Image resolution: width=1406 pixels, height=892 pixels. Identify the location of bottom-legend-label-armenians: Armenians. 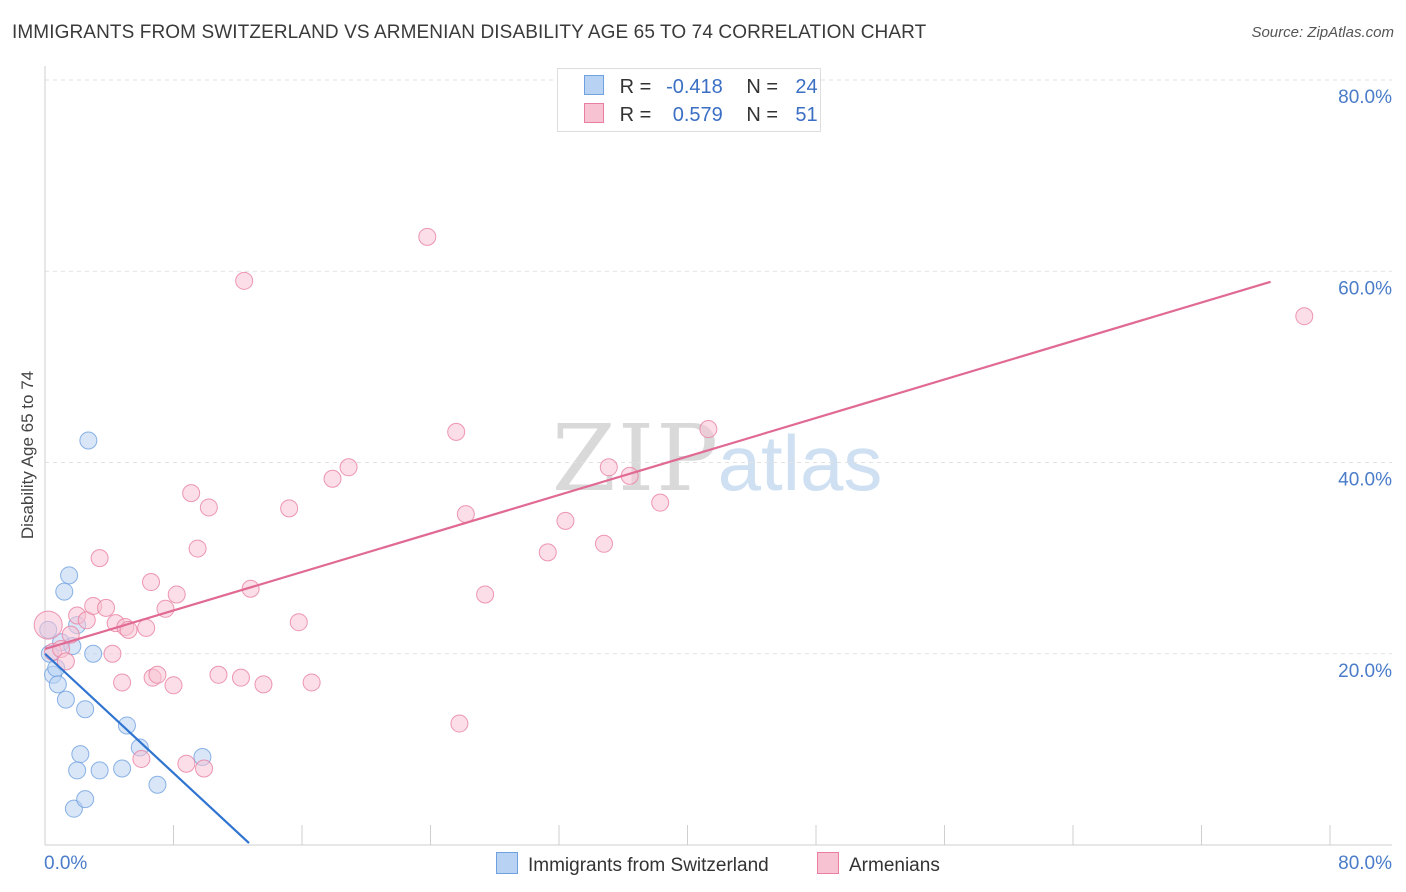
(894, 865).